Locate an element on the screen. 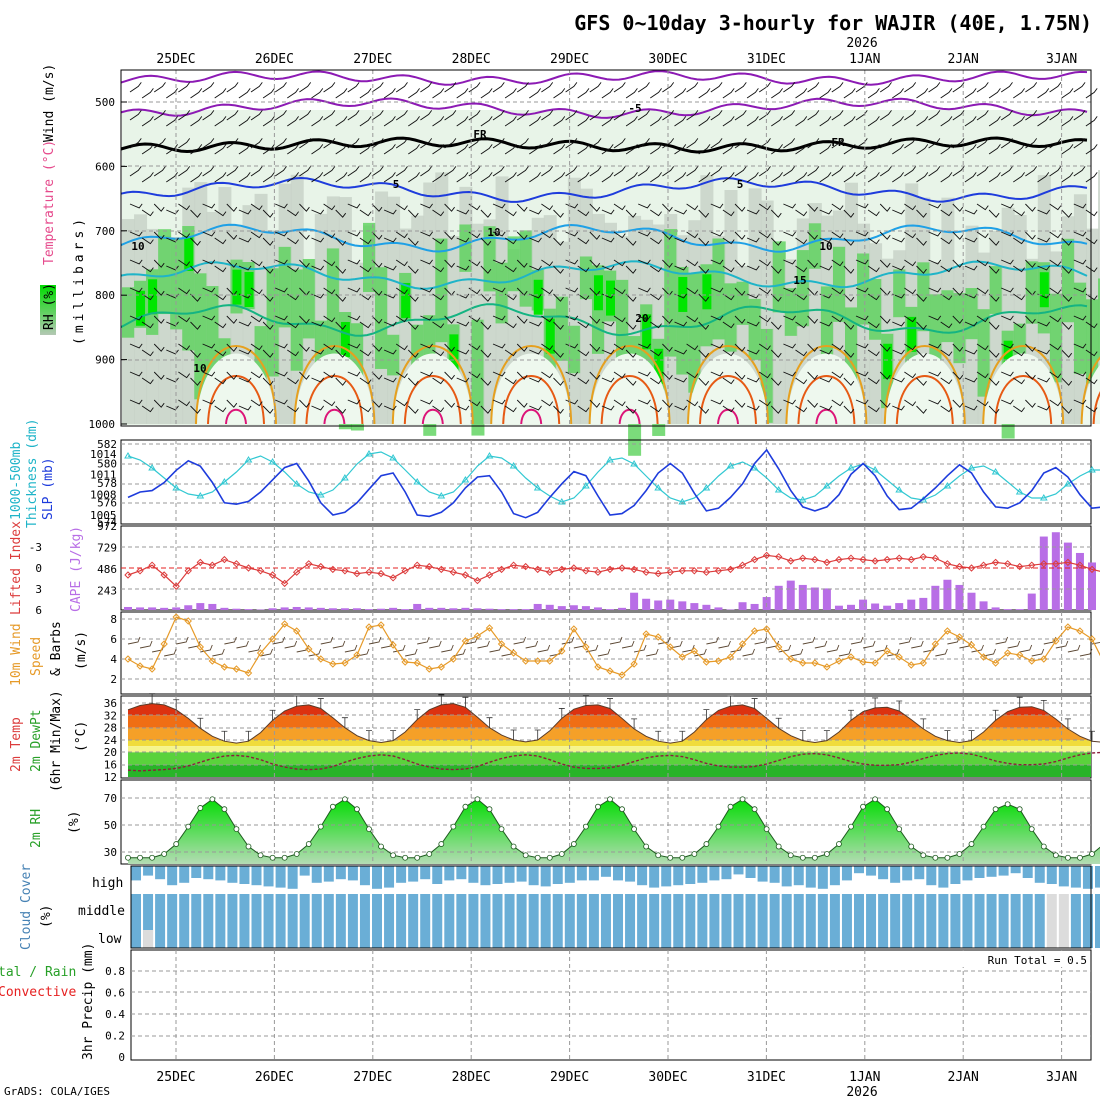 The width and height of the screenshot is (1100, 1100). cape-bar is located at coordinates (1019, 609).